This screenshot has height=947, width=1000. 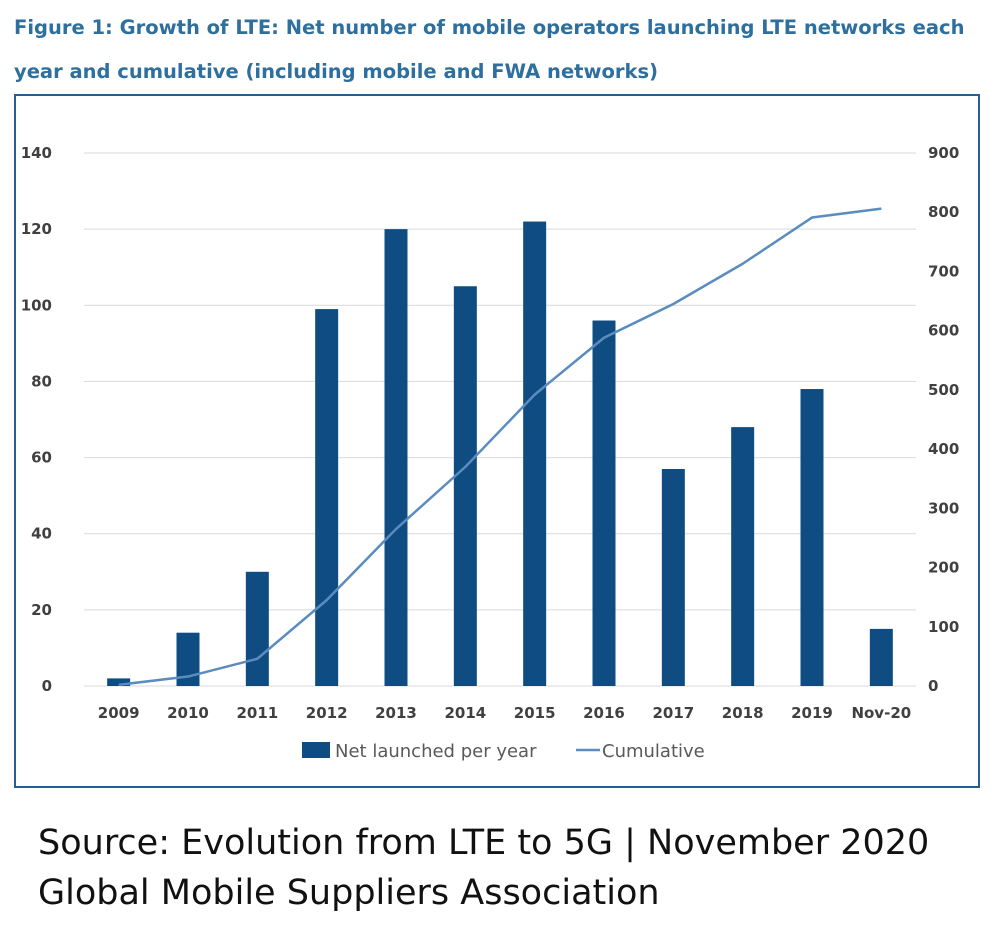 I want to click on legend-label-line: Cumulative, so click(x=653, y=751).